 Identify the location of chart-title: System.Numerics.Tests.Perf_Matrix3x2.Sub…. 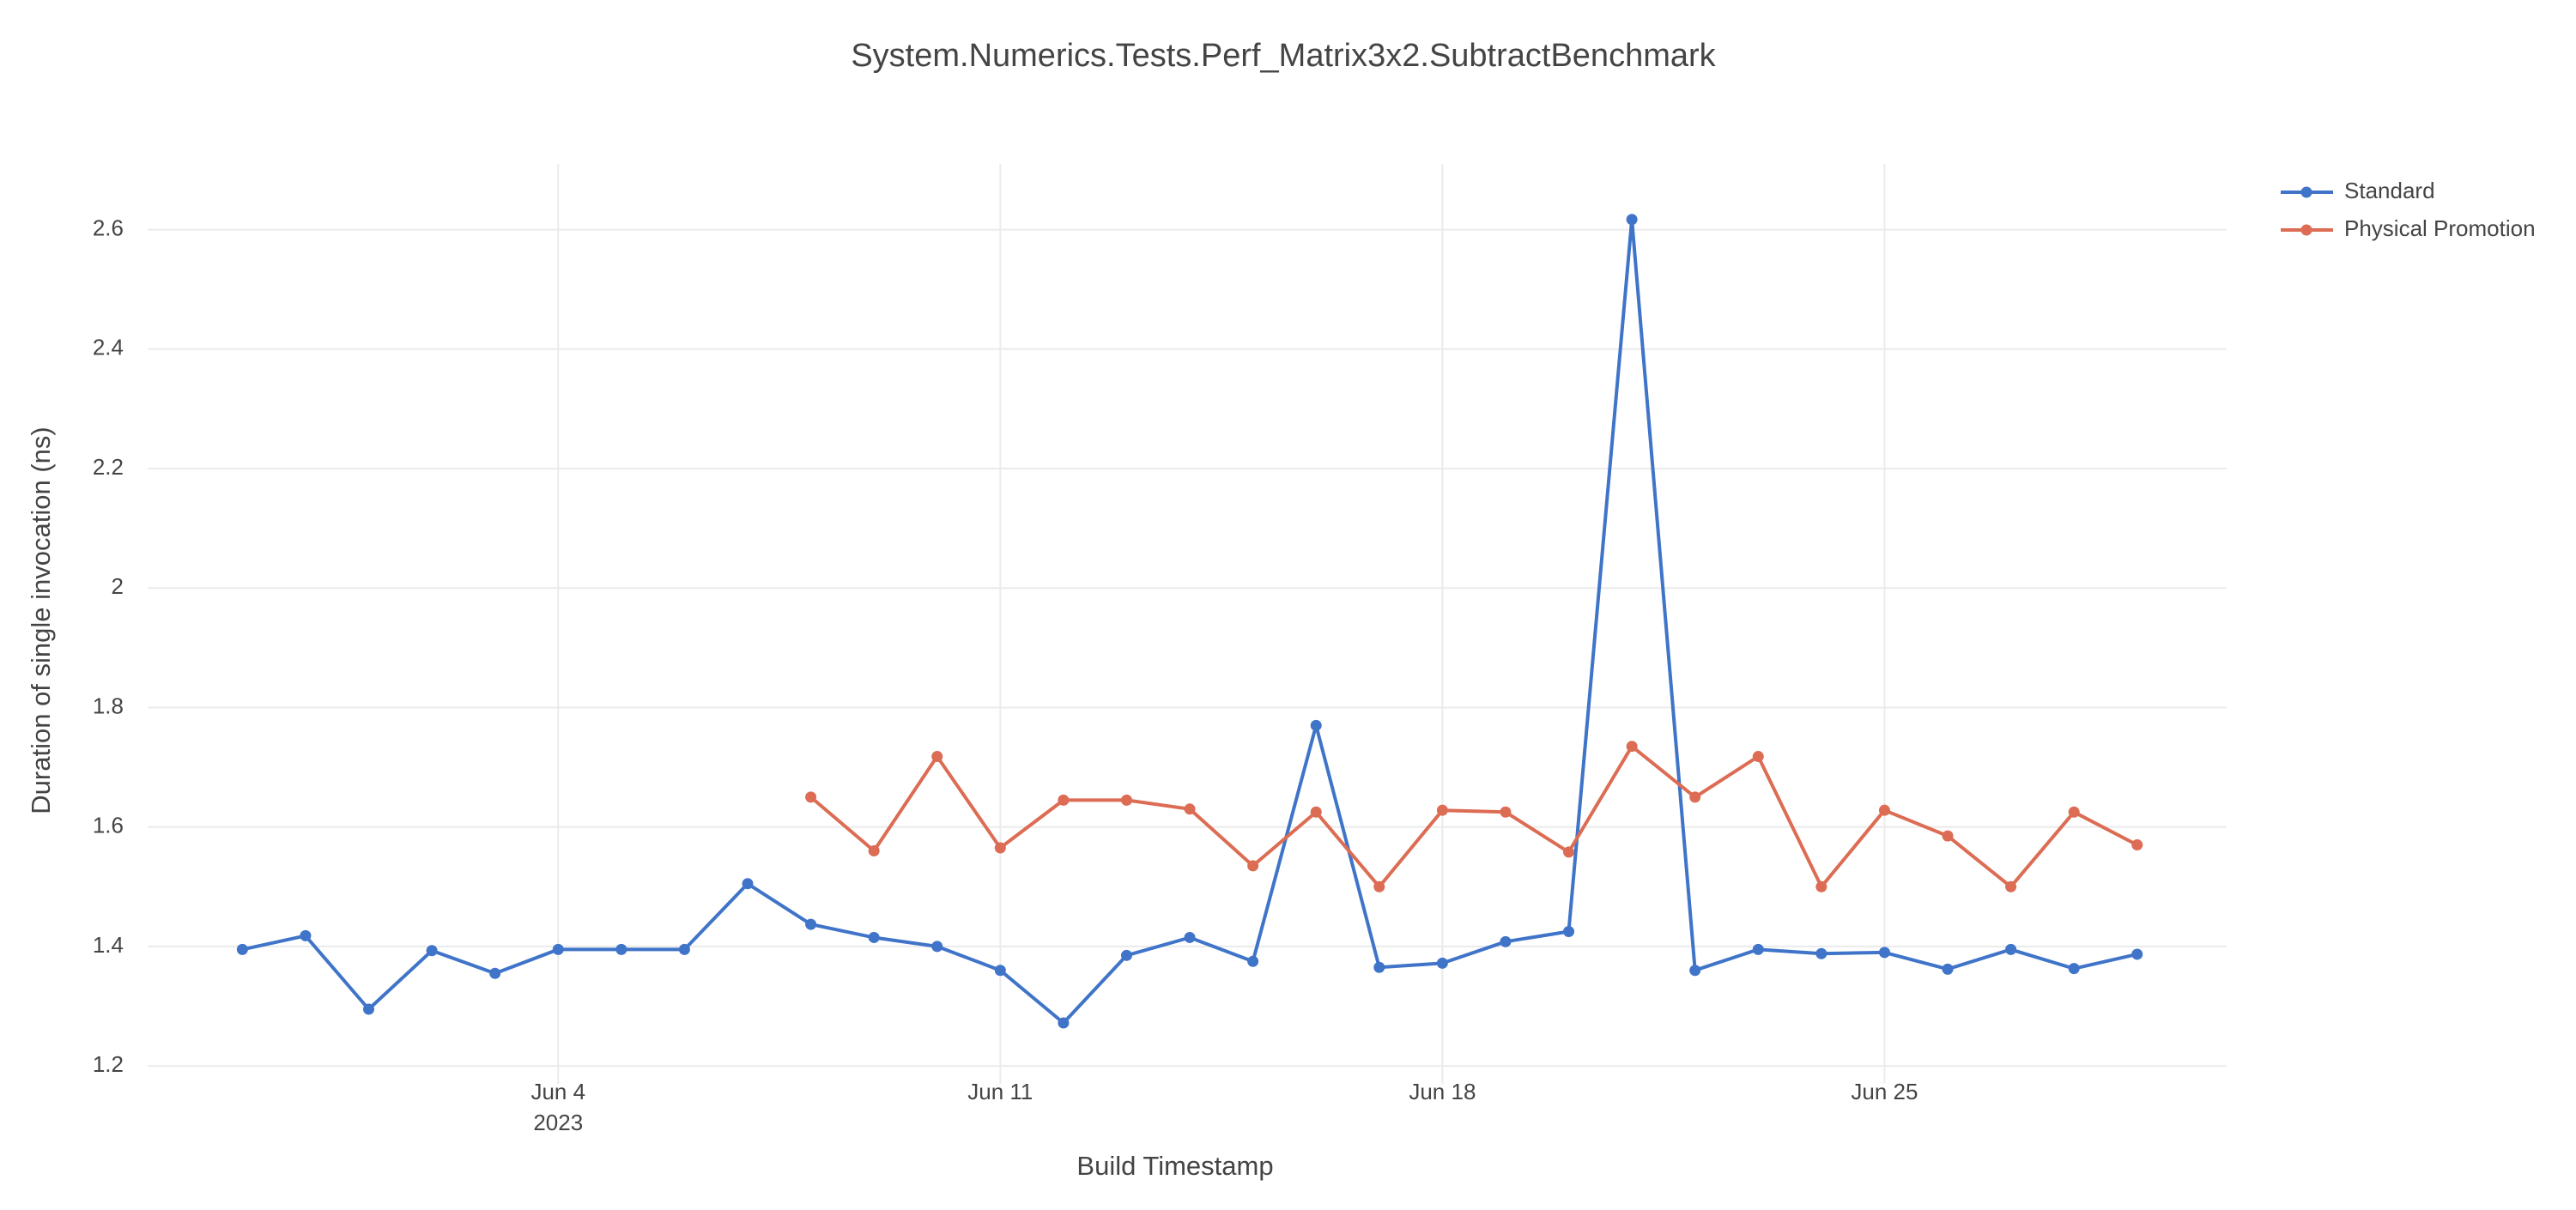
(1283, 56).